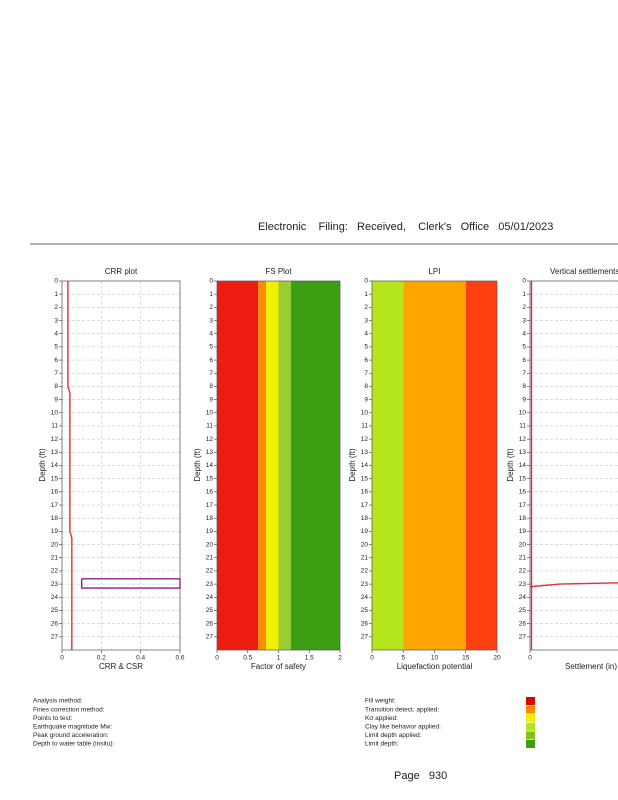  Describe the element at coordinates (247, 658) in the screenshot. I see `x-tick-label: 0.5` at that location.